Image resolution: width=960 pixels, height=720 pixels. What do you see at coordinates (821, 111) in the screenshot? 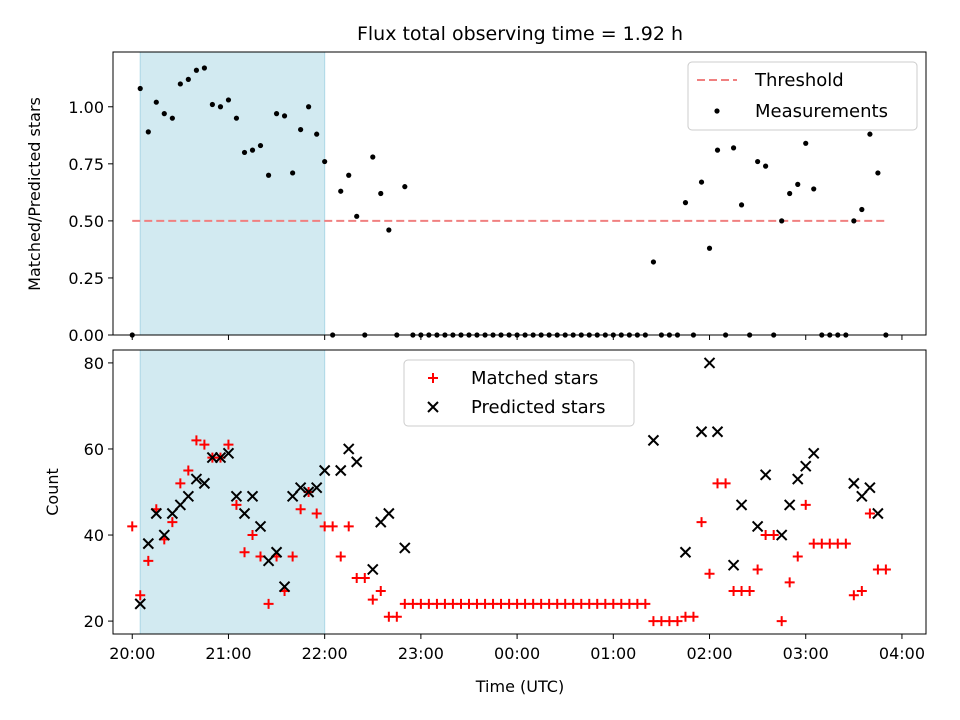
I see `legend-label-measurements: Measurements` at bounding box center [821, 111].